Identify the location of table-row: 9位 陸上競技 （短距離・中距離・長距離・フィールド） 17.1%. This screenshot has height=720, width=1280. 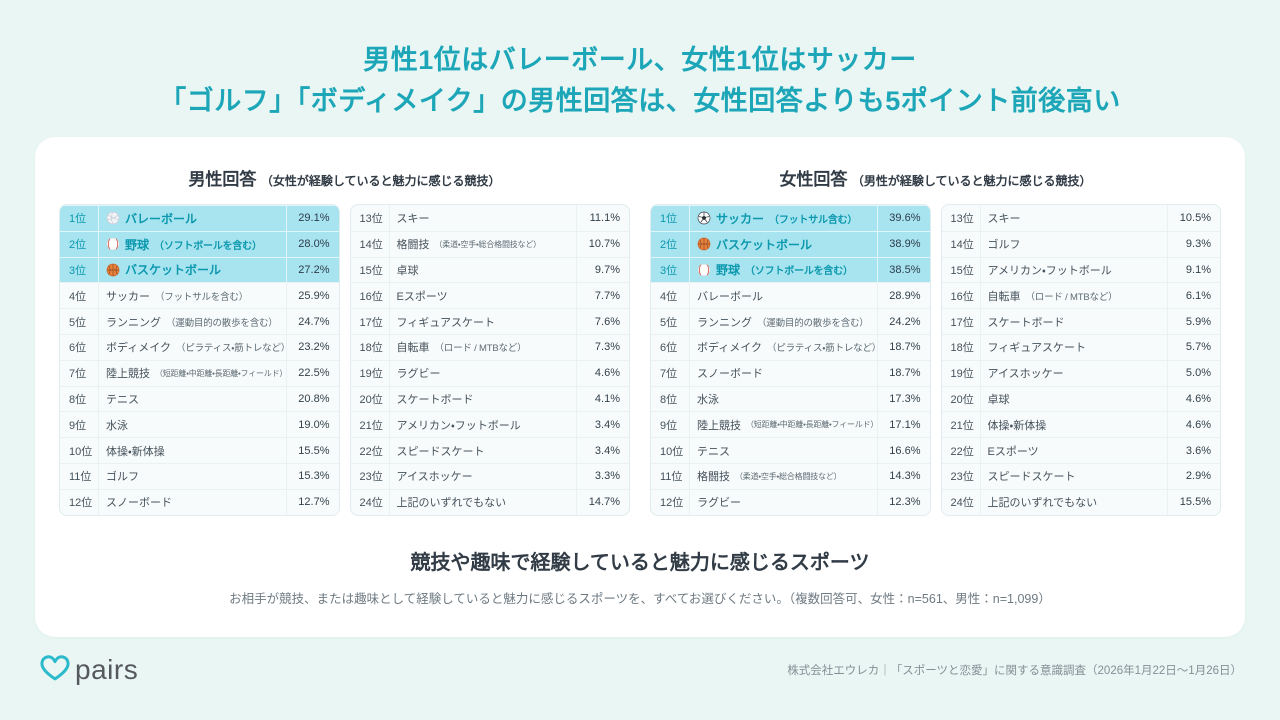
(790, 424).